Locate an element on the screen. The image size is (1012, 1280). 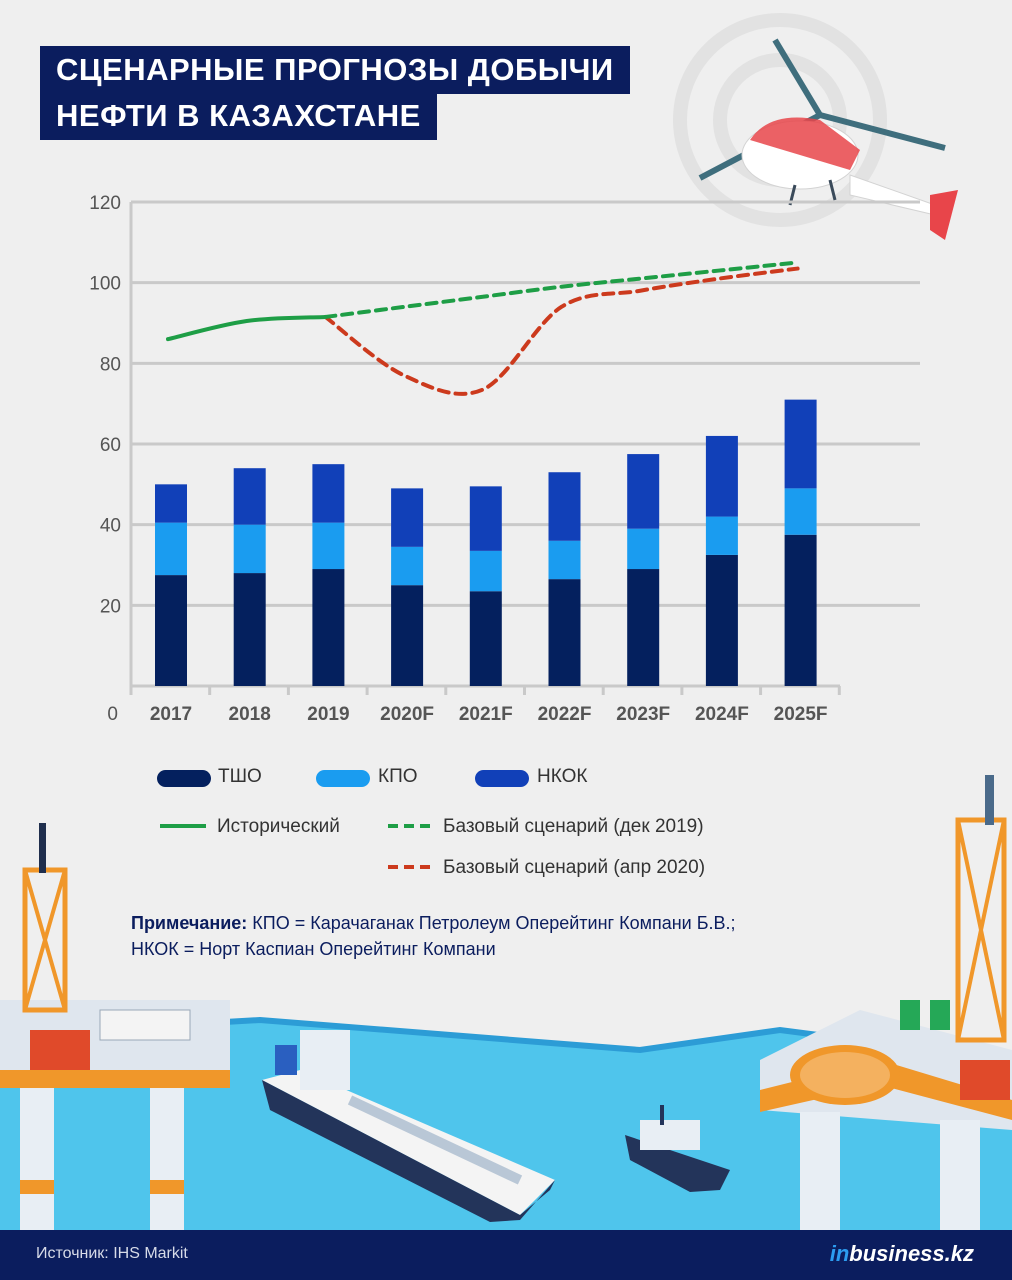
y-tick-label: 0 is located at coordinates (112, 714).